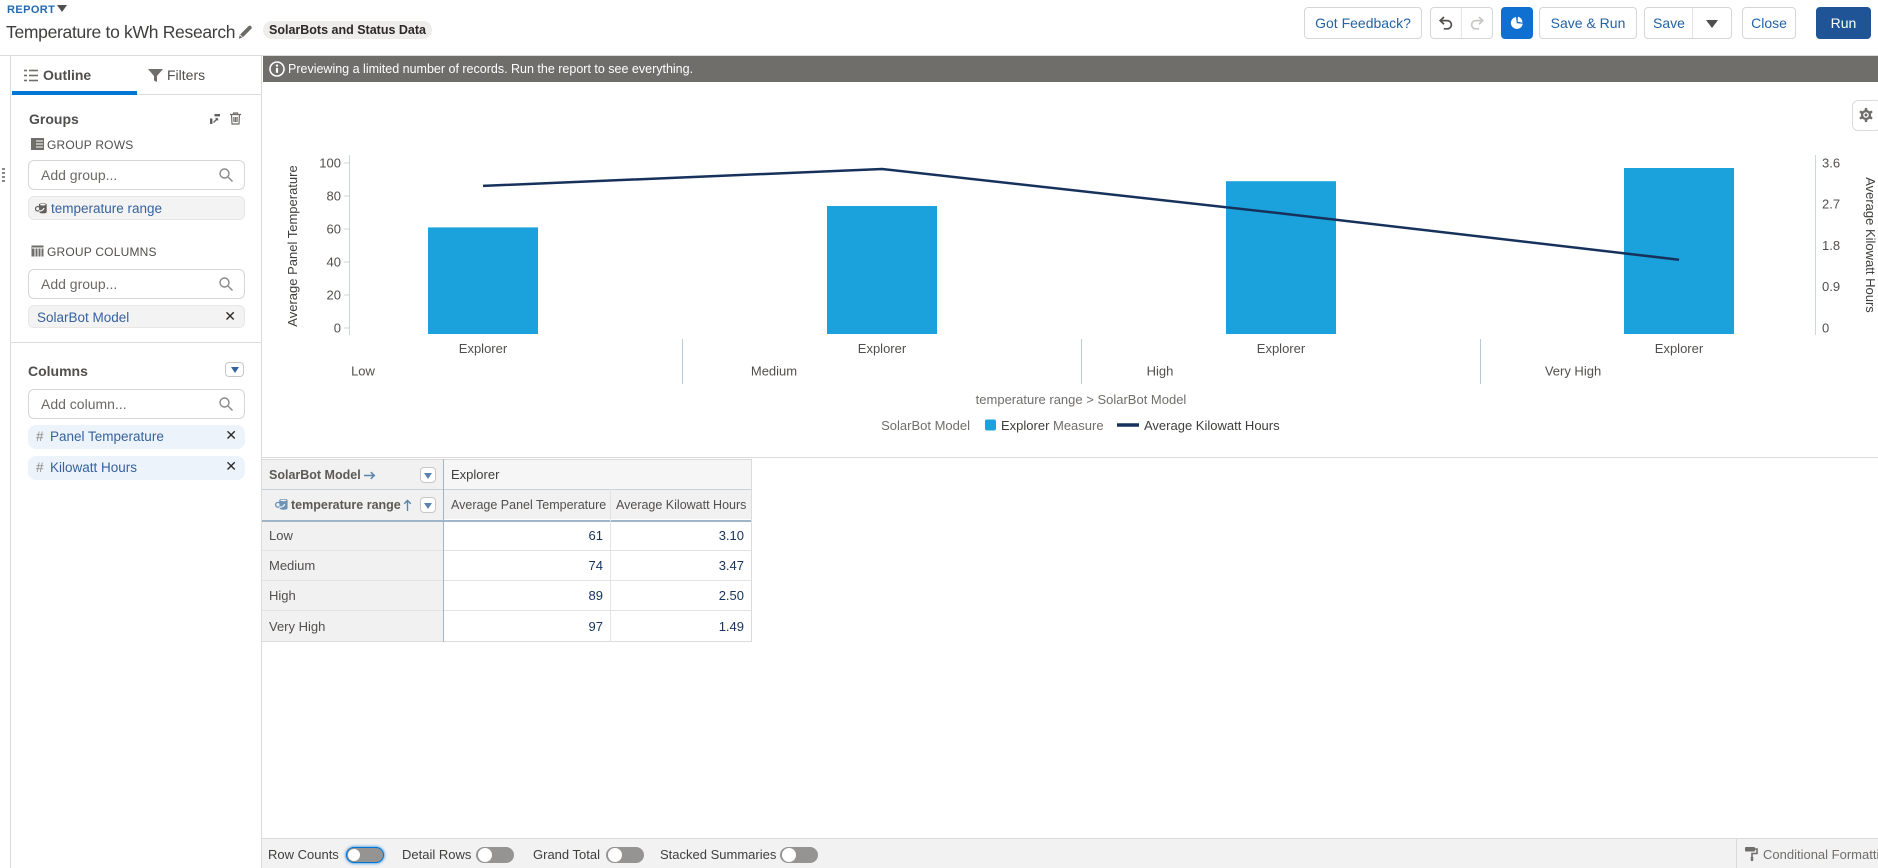 This screenshot has width=1878, height=868. I want to click on svg-text: 0.9, so click(1831, 286).